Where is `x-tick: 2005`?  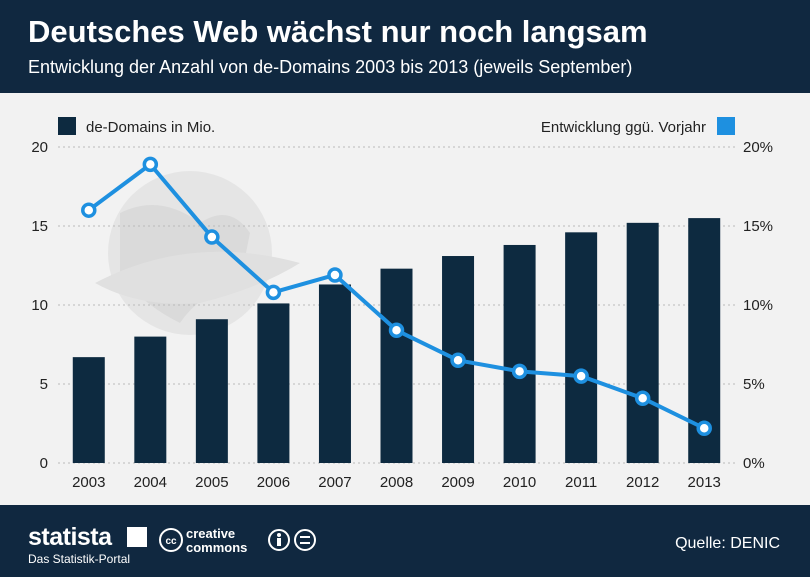 x-tick: 2005 is located at coordinates (211, 482).